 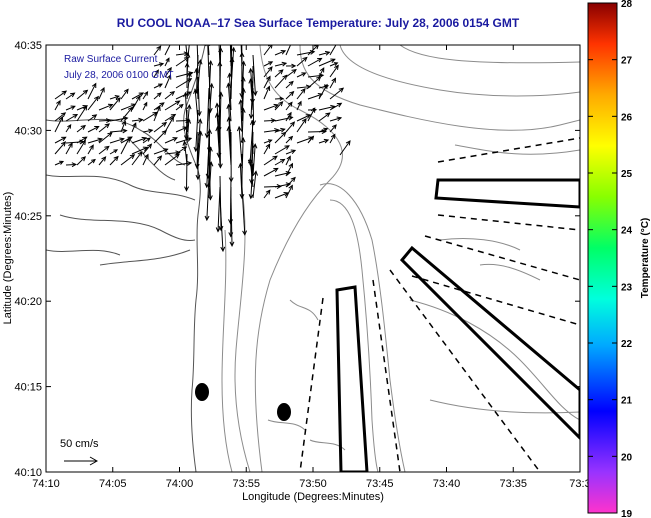 I want to click on y-tick-label: 40:30, so click(x=28, y=131).